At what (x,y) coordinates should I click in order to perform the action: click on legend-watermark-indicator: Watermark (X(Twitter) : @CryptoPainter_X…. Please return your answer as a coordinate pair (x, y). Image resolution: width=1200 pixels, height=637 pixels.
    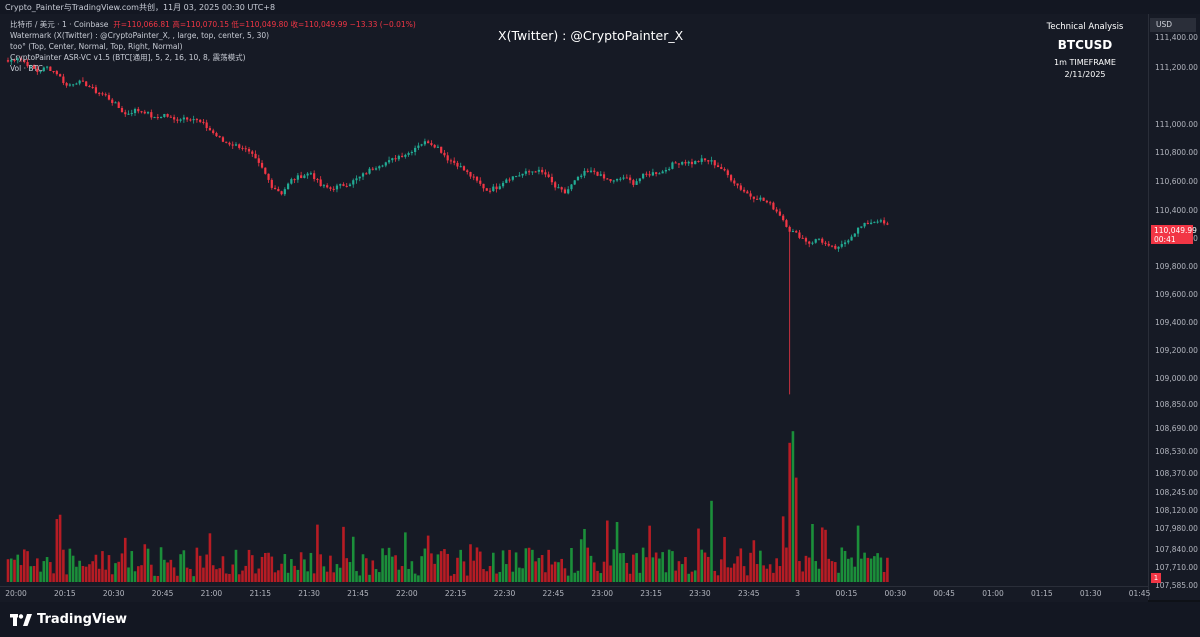
    Looking at the image, I should click on (140, 35).